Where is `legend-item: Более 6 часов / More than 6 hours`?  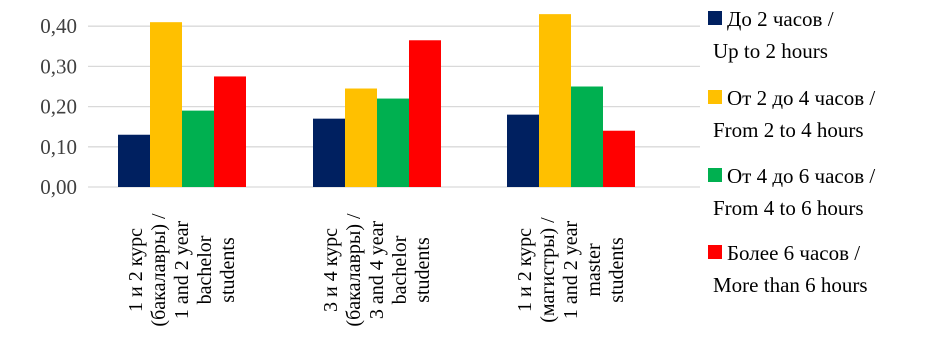
legend-item: Более 6 часов / More than 6 hours is located at coordinates (788, 269).